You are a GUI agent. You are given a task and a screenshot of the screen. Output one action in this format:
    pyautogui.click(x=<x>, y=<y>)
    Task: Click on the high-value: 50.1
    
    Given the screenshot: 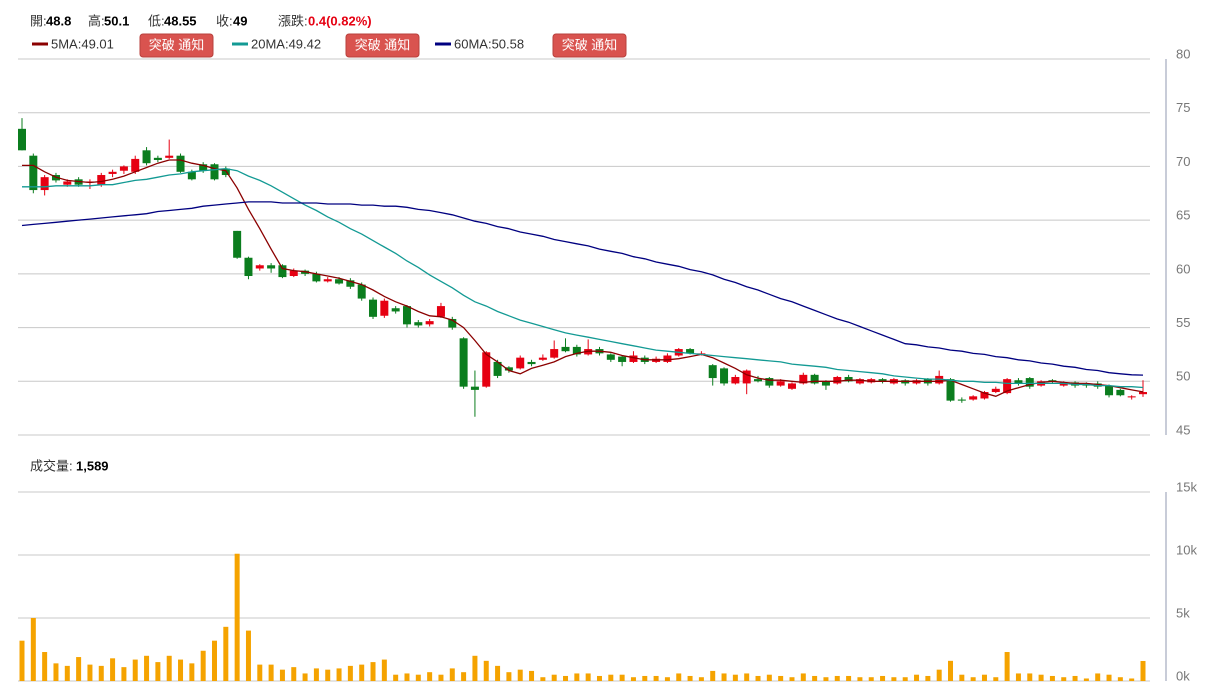 What is the action you would take?
    pyautogui.click(x=116, y=20)
    